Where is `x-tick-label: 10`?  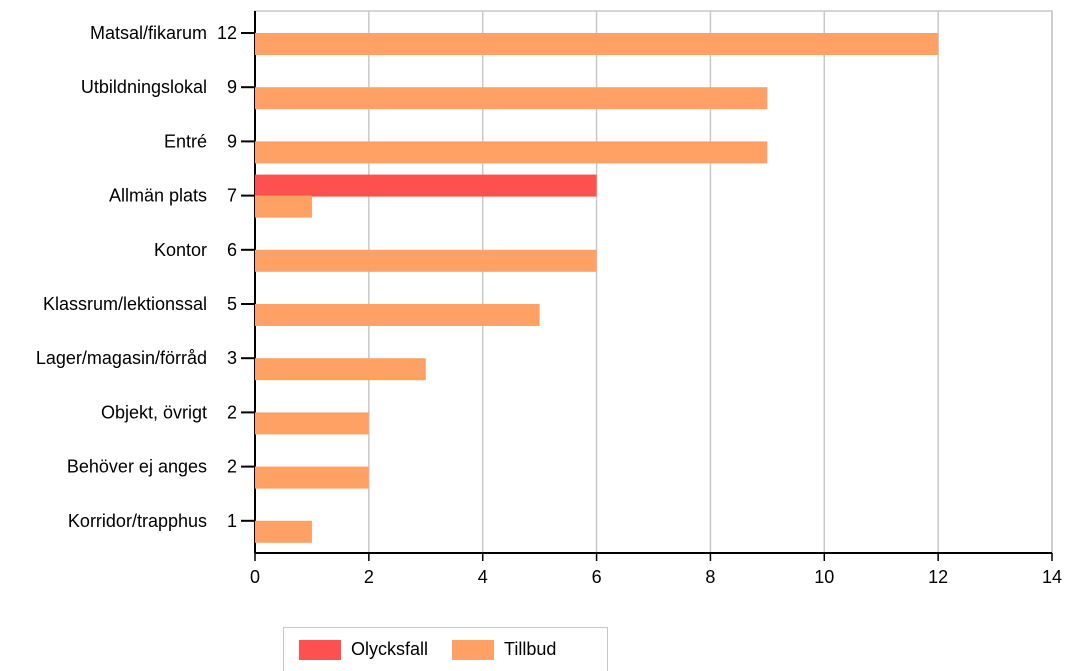
x-tick-label: 10 is located at coordinates (824, 577).